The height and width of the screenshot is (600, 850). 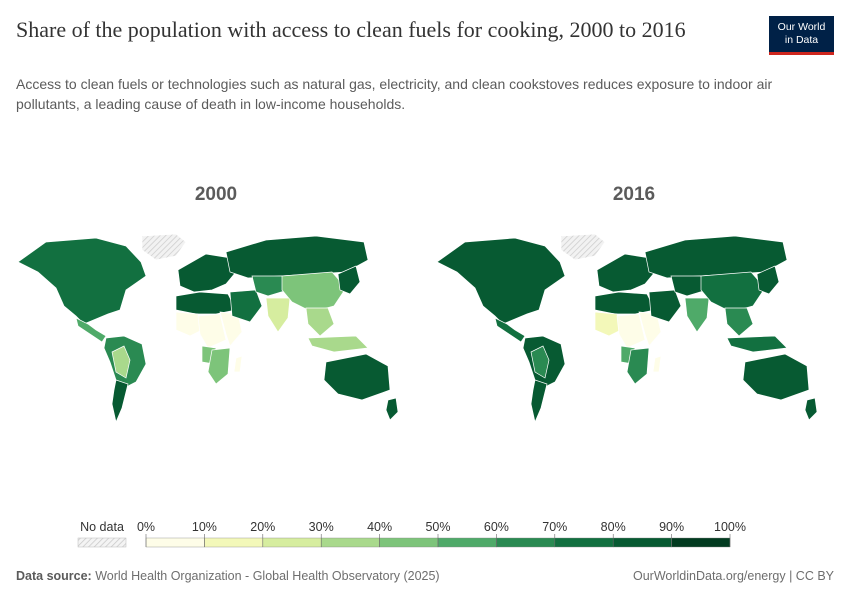 I want to click on legend-tick-label: 100%, so click(x=730, y=527).